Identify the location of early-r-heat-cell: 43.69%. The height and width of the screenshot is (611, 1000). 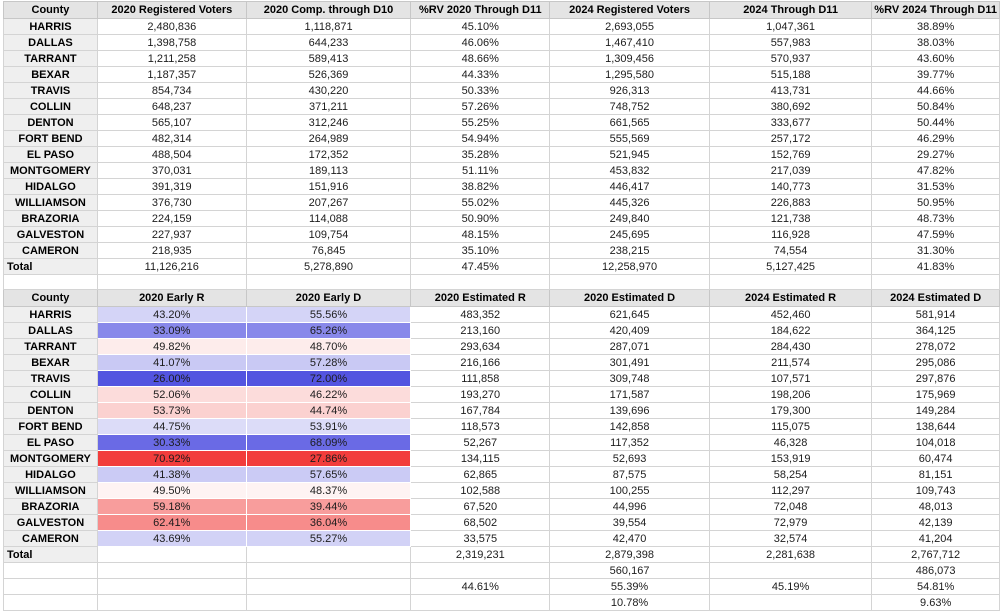
(171, 538).